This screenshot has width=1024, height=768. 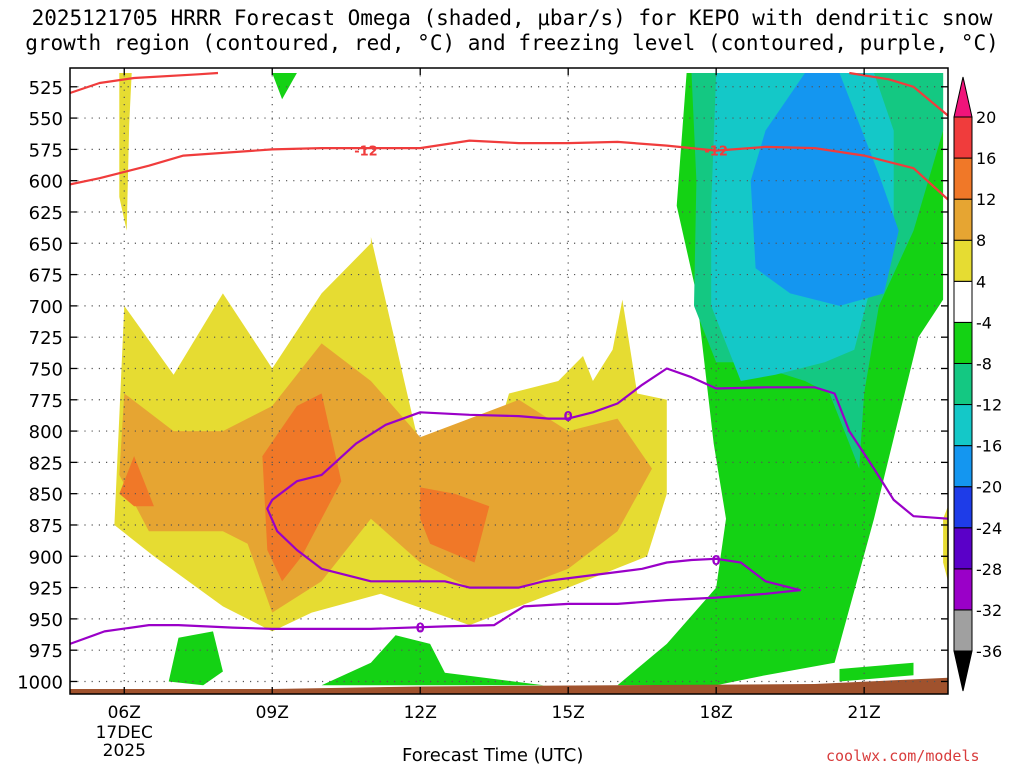 I want to click on colorbar-label: -4, so click(x=984, y=322).